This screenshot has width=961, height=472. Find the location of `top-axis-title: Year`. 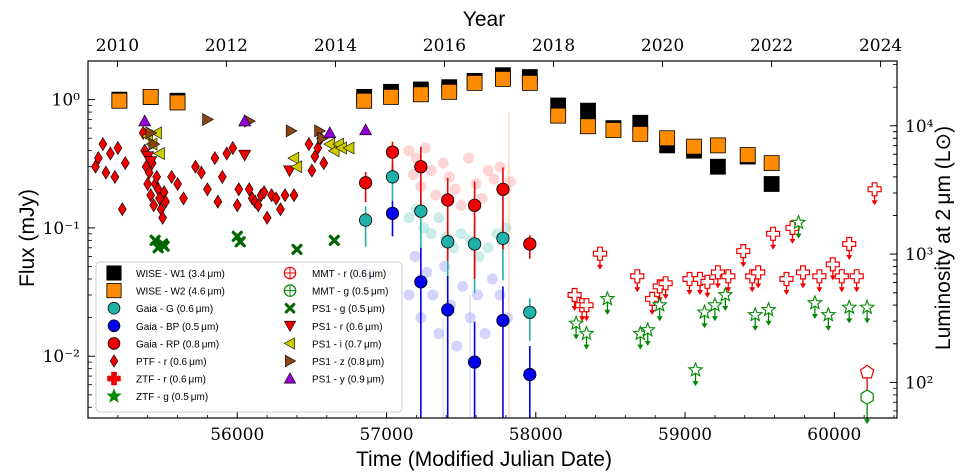

top-axis-title: Year is located at coordinates (484, 19).